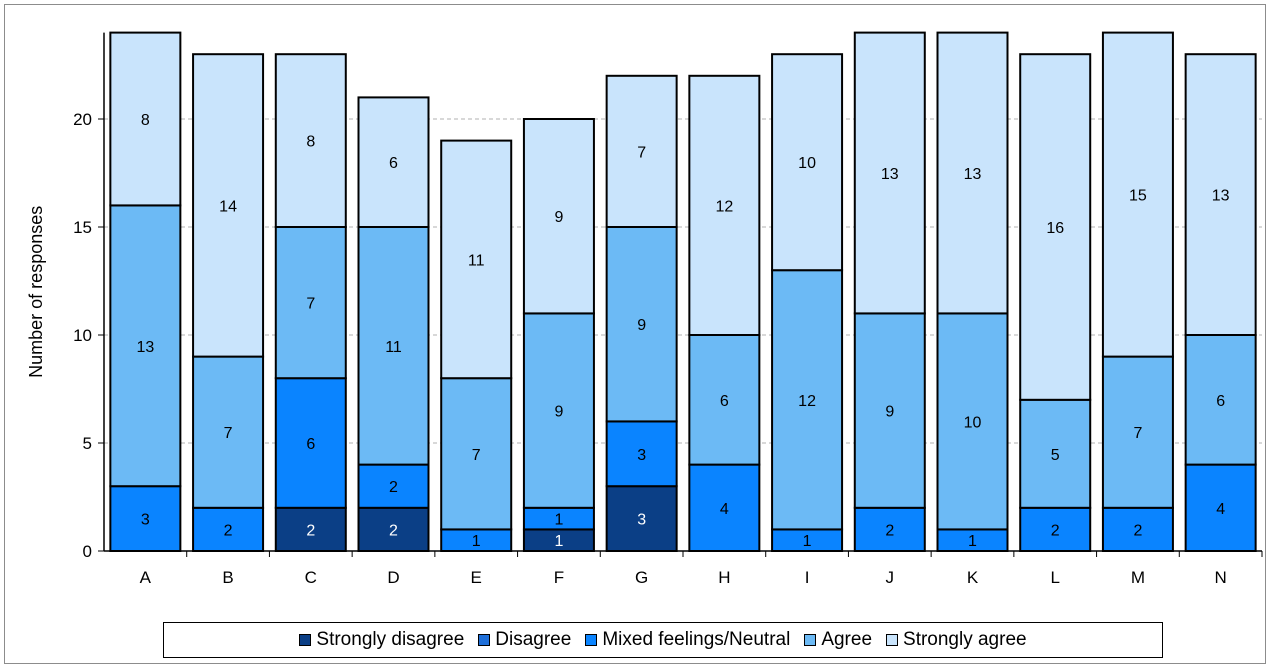 The height and width of the screenshot is (670, 1272). Describe the element at coordinates (641, 577) in the screenshot. I see `x-tick-label: G` at that location.